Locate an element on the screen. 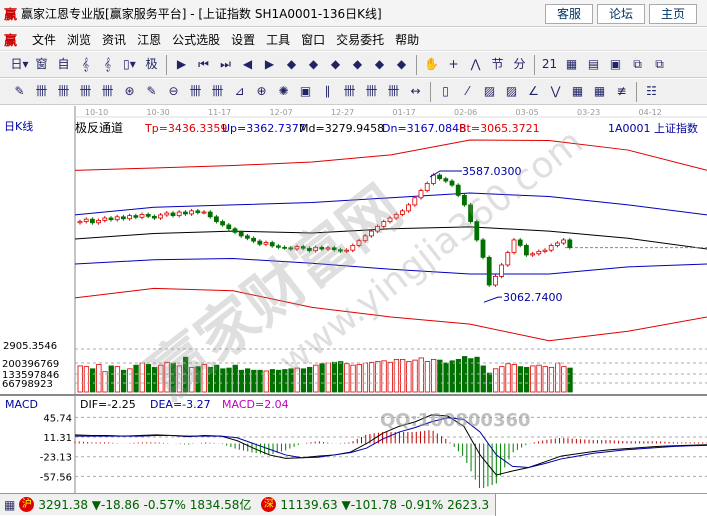 The height and width of the screenshot is (516, 707). shanghai-icon: 沪 is located at coordinates (27, 504).